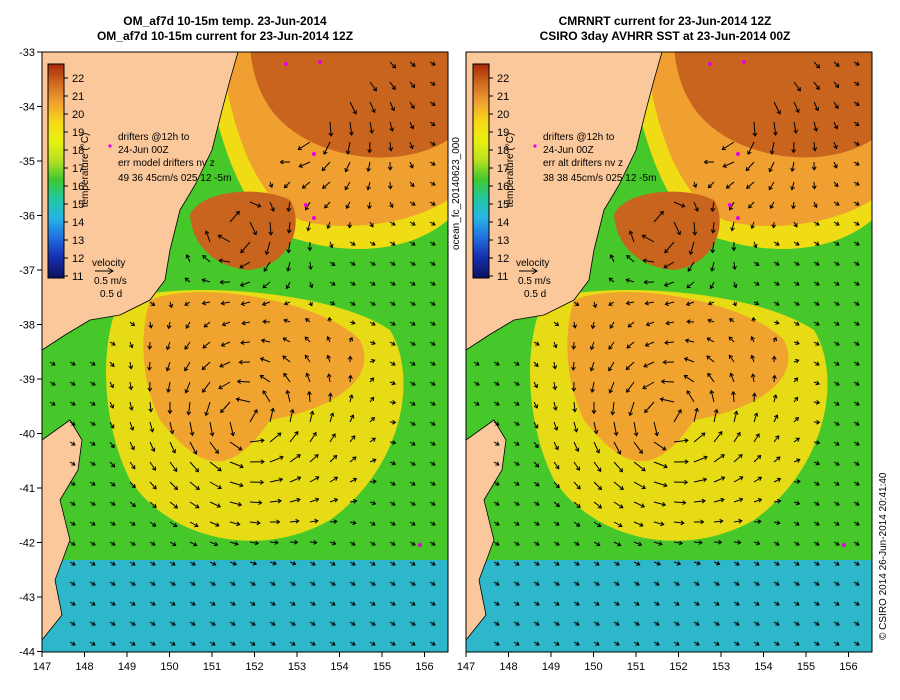 This screenshot has width=900, height=700. I want to click on x-tick-label: 154, so click(763, 667).